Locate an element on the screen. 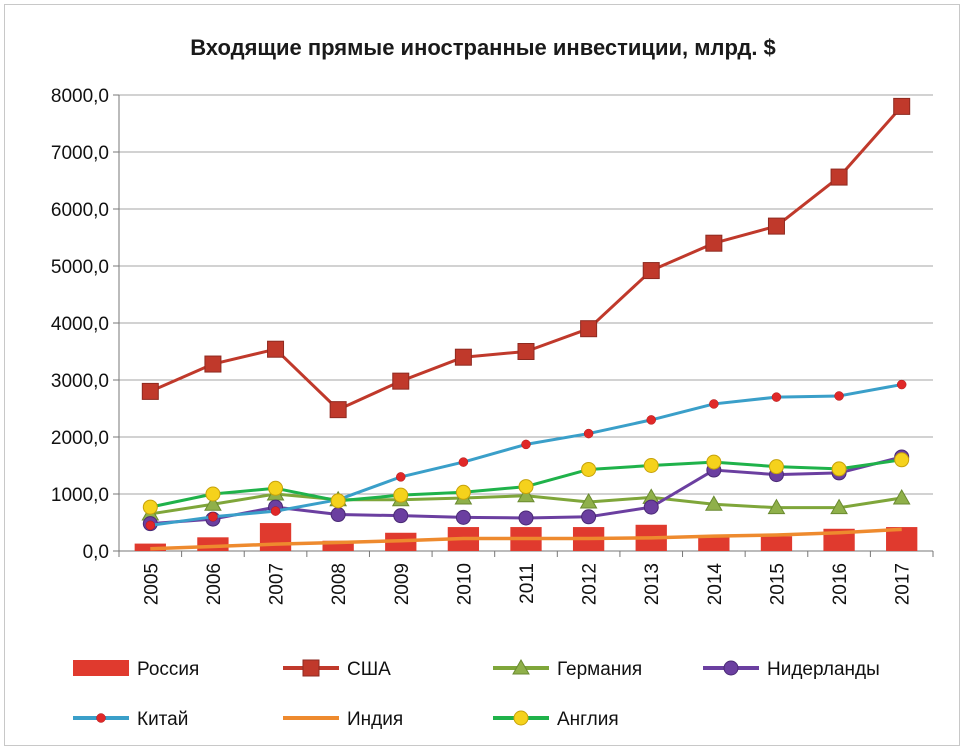 Image resolution: width=966 pixels, height=752 pixels. legend-swatch is located at coordinates (101, 668).